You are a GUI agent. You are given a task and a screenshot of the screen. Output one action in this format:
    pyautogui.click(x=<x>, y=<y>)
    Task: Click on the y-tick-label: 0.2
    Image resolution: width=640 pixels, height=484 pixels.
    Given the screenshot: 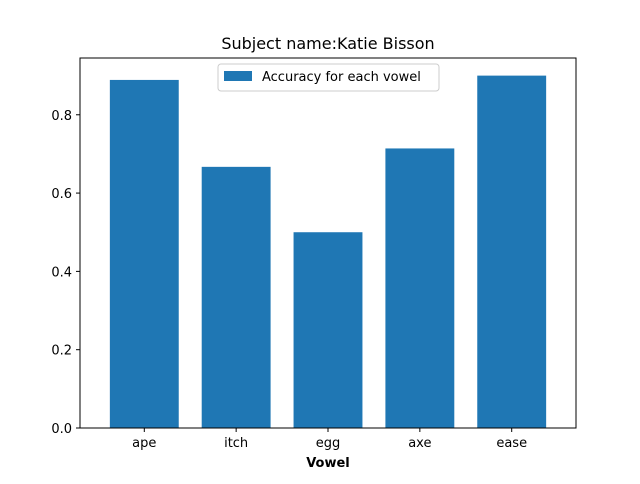 What is the action you would take?
    pyautogui.click(x=61, y=351)
    